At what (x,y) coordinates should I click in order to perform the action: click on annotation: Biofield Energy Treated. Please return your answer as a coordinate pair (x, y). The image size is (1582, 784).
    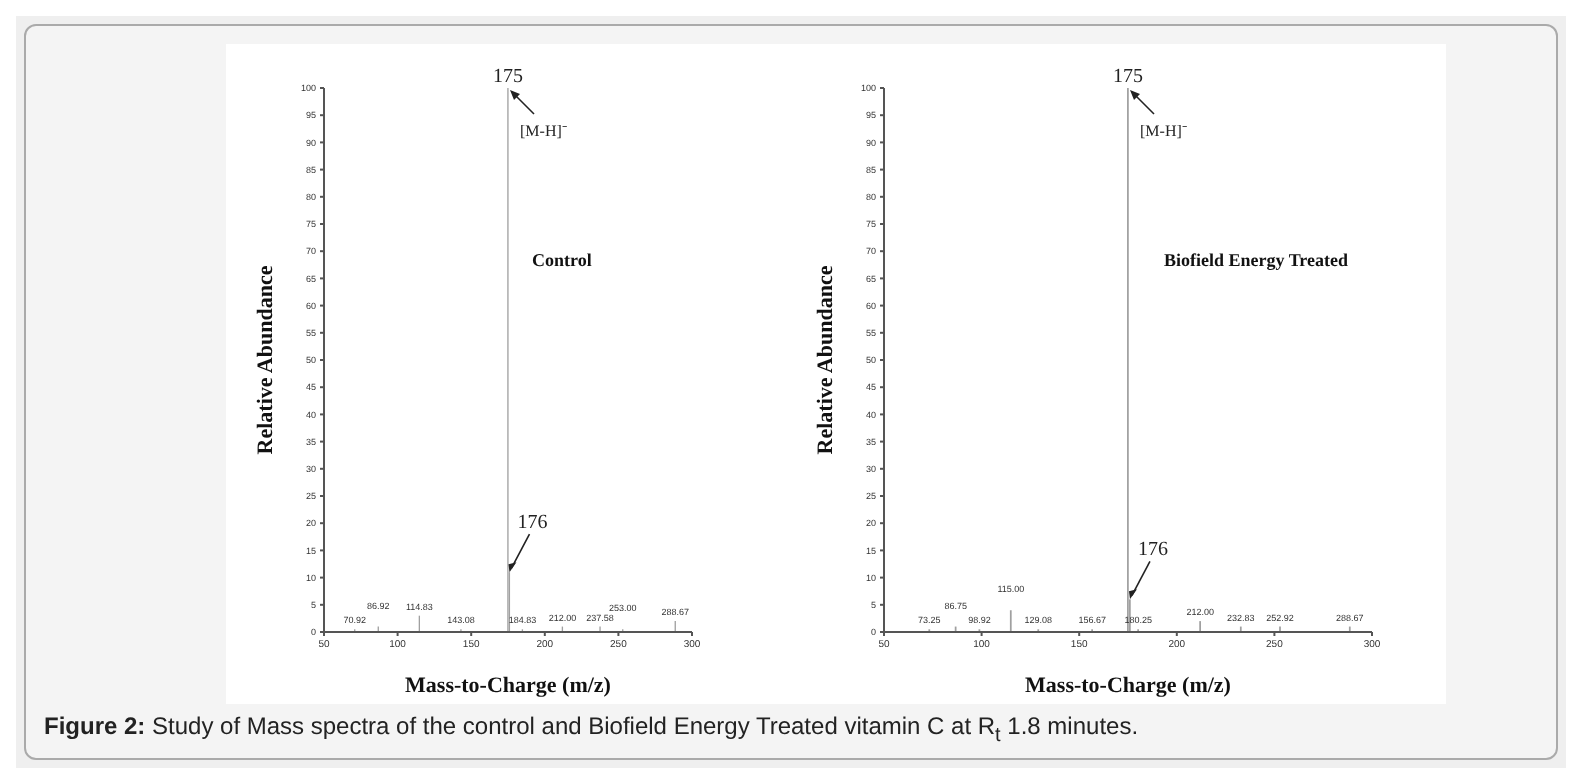
    Looking at the image, I should click on (1256, 260).